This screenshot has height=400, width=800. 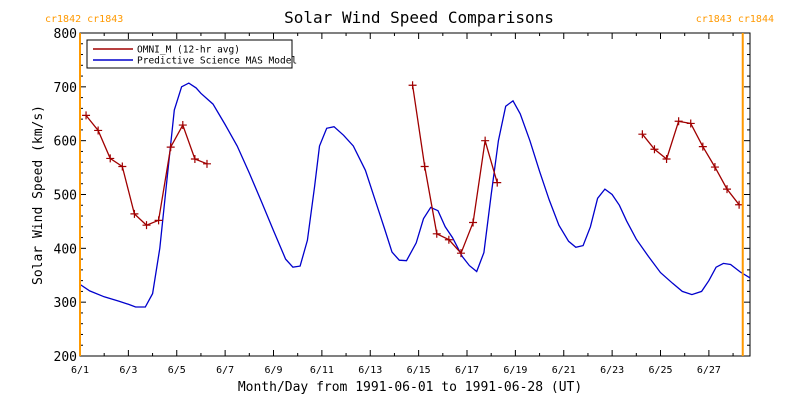 I want to click on x-tick-label: 6/27, so click(x=709, y=370).